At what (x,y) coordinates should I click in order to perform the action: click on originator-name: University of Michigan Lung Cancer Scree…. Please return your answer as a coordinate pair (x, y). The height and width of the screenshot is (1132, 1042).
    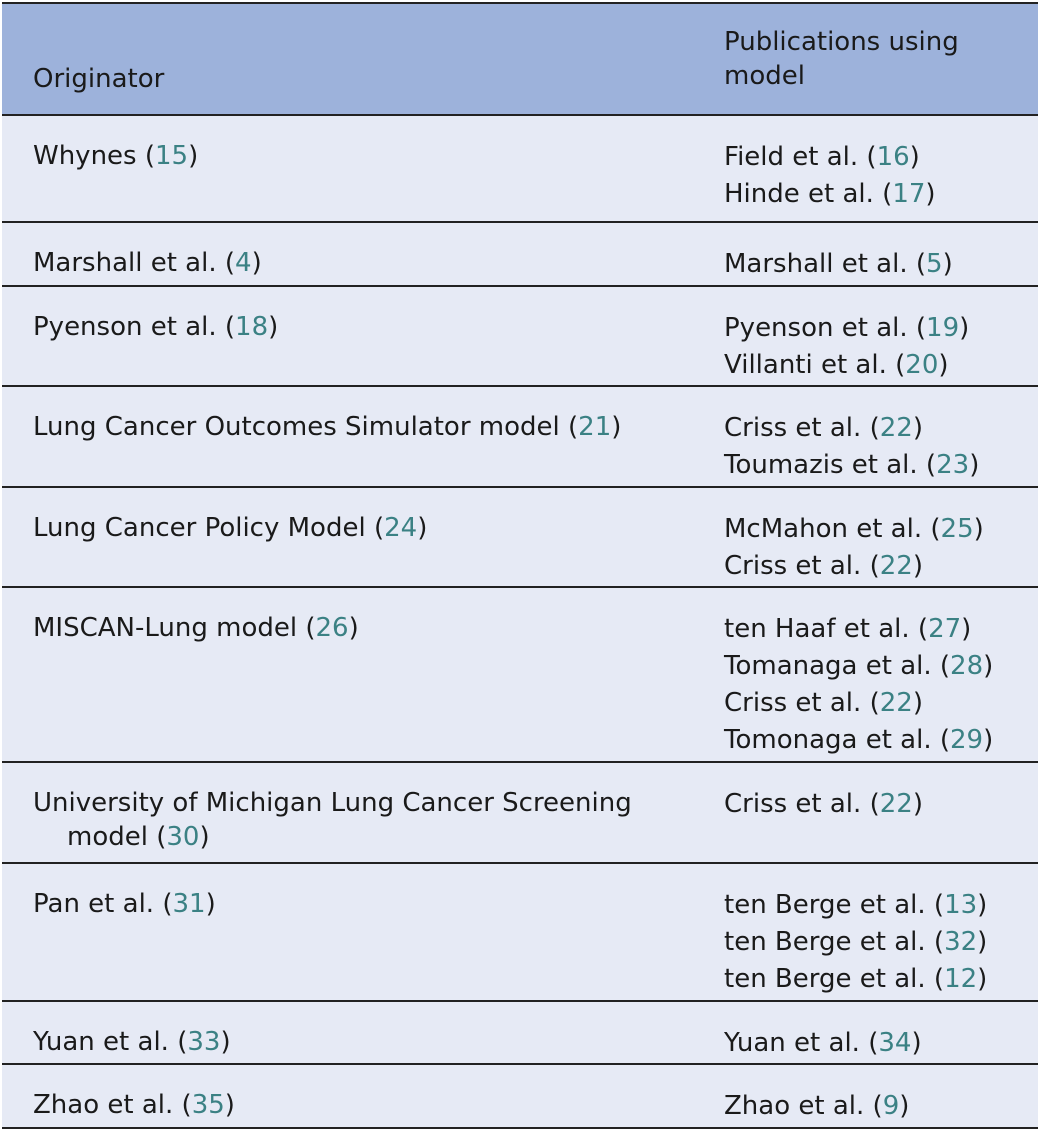
    Looking at the image, I should click on (332, 803).